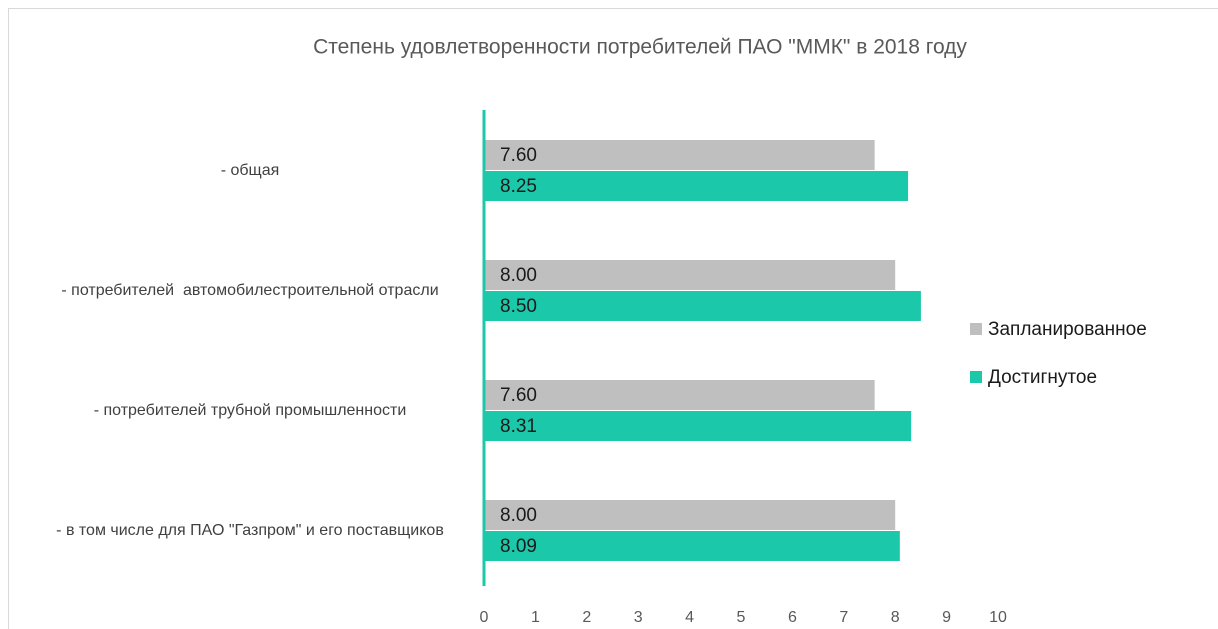 Image resolution: width=1218 pixels, height=629 pixels. I want to click on y-tick-label: - общая, so click(250, 170).